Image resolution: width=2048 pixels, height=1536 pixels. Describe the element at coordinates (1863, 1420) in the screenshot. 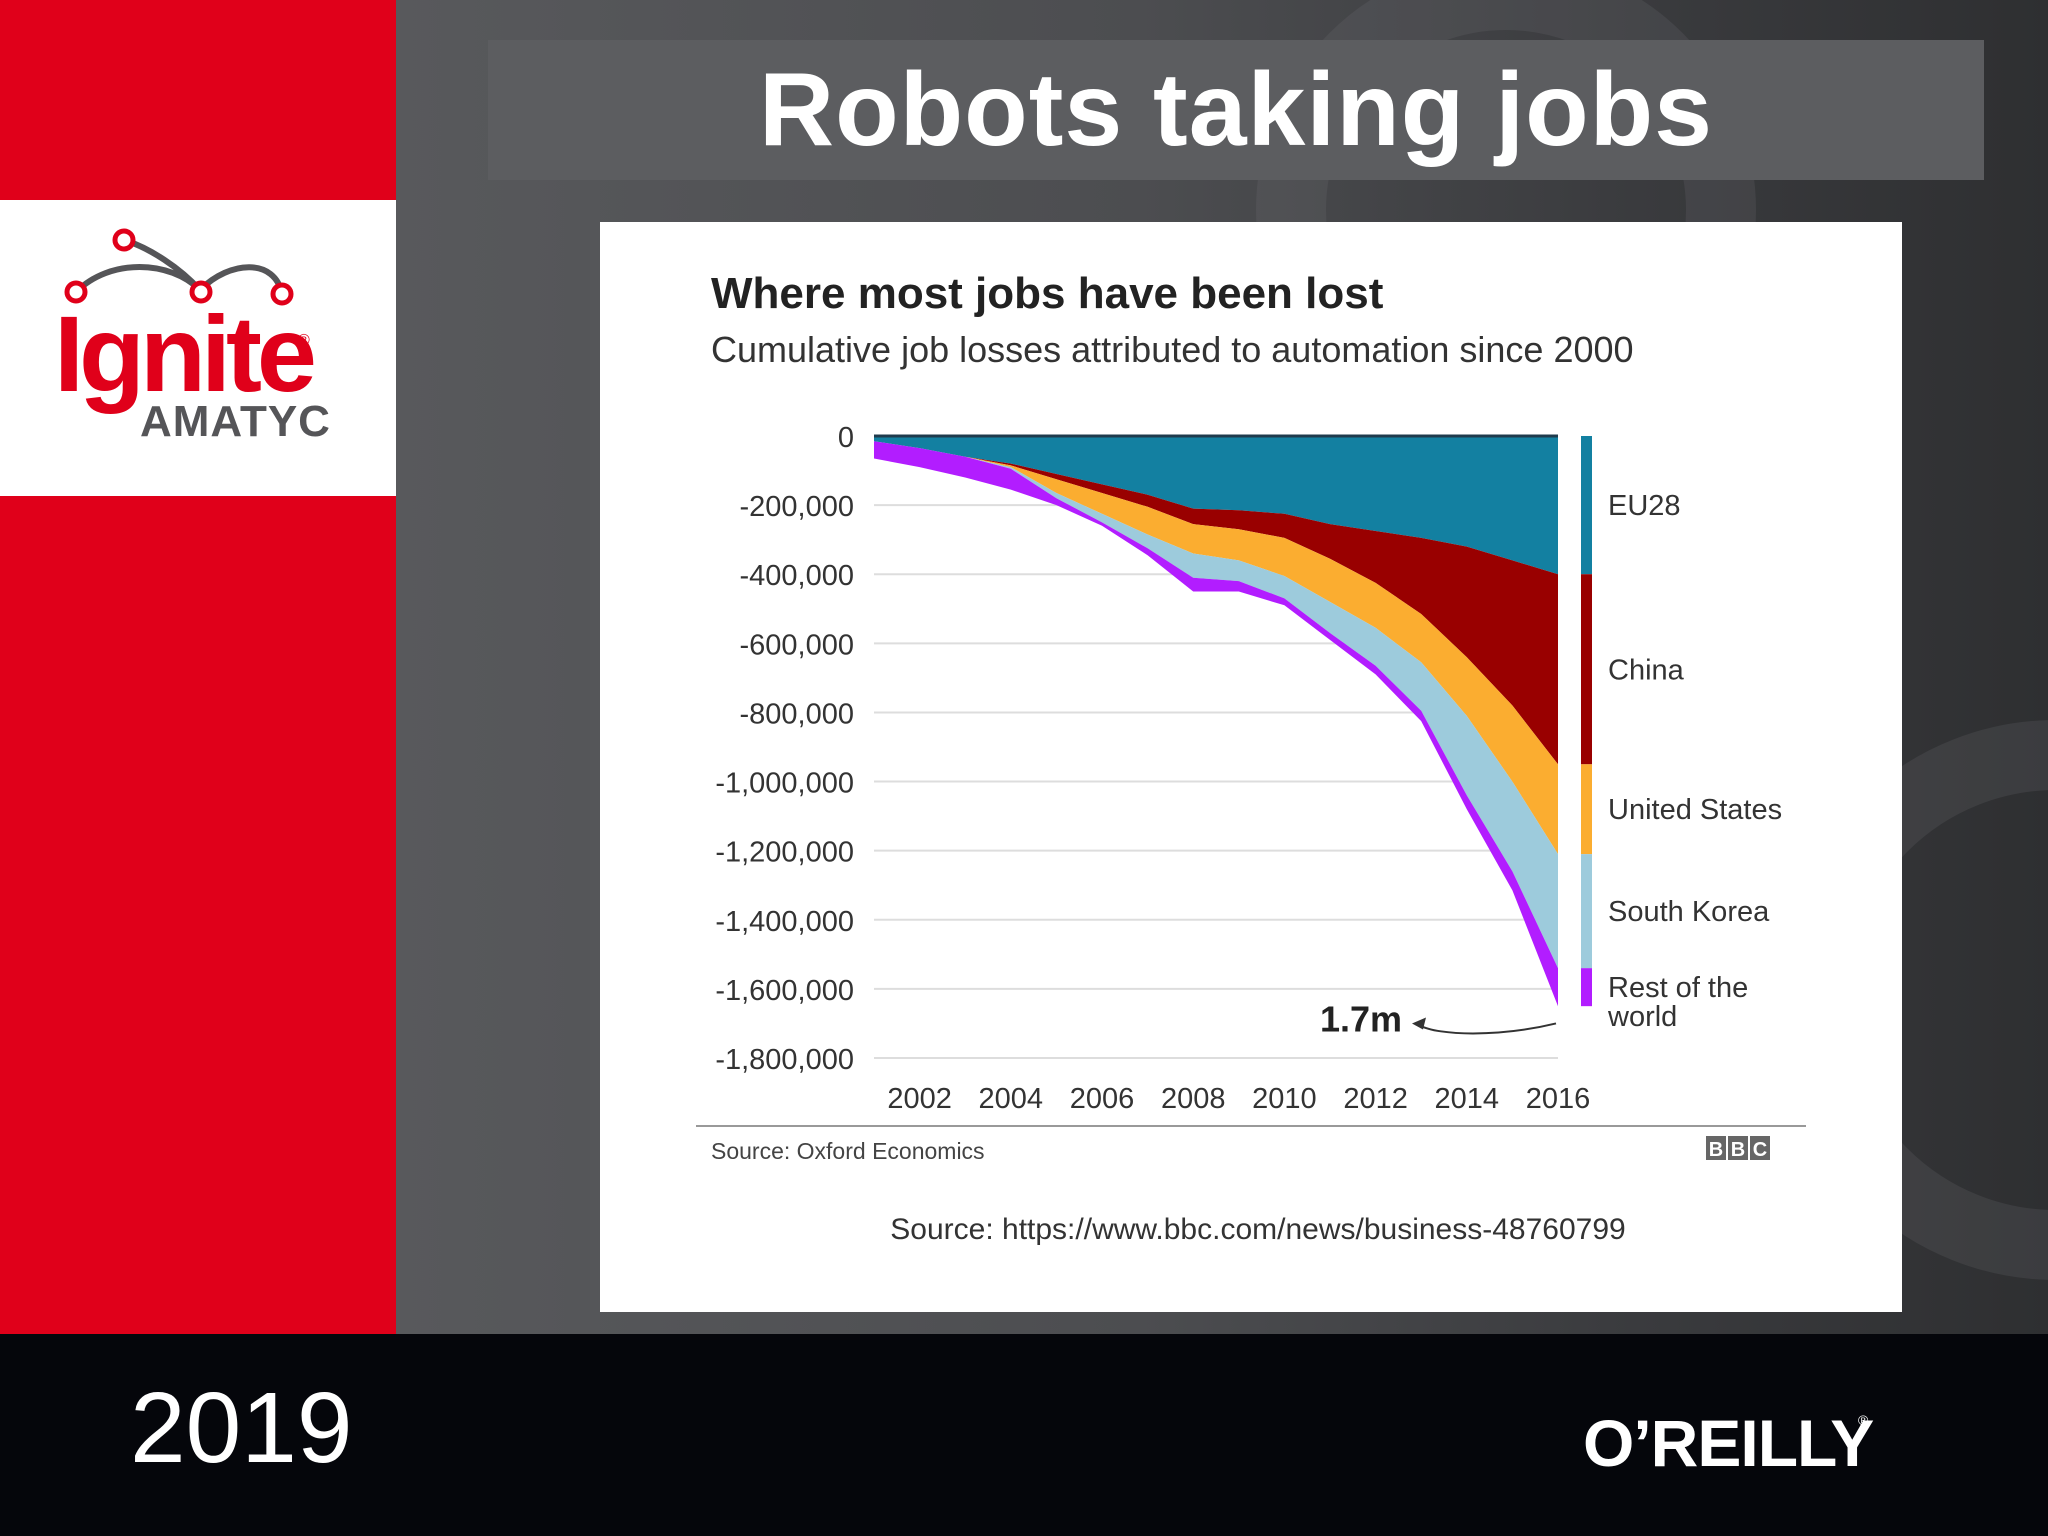

I see `oreilly-registered-mark: ®` at that location.